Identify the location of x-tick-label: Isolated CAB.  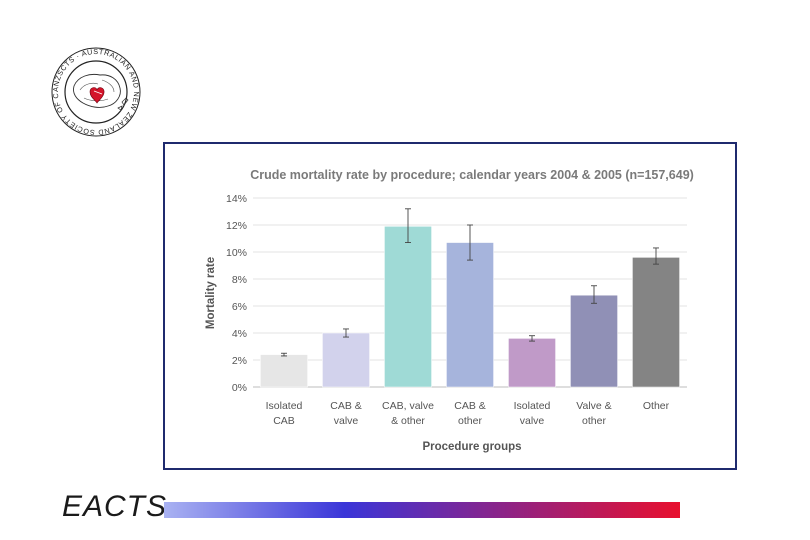
(284, 413).